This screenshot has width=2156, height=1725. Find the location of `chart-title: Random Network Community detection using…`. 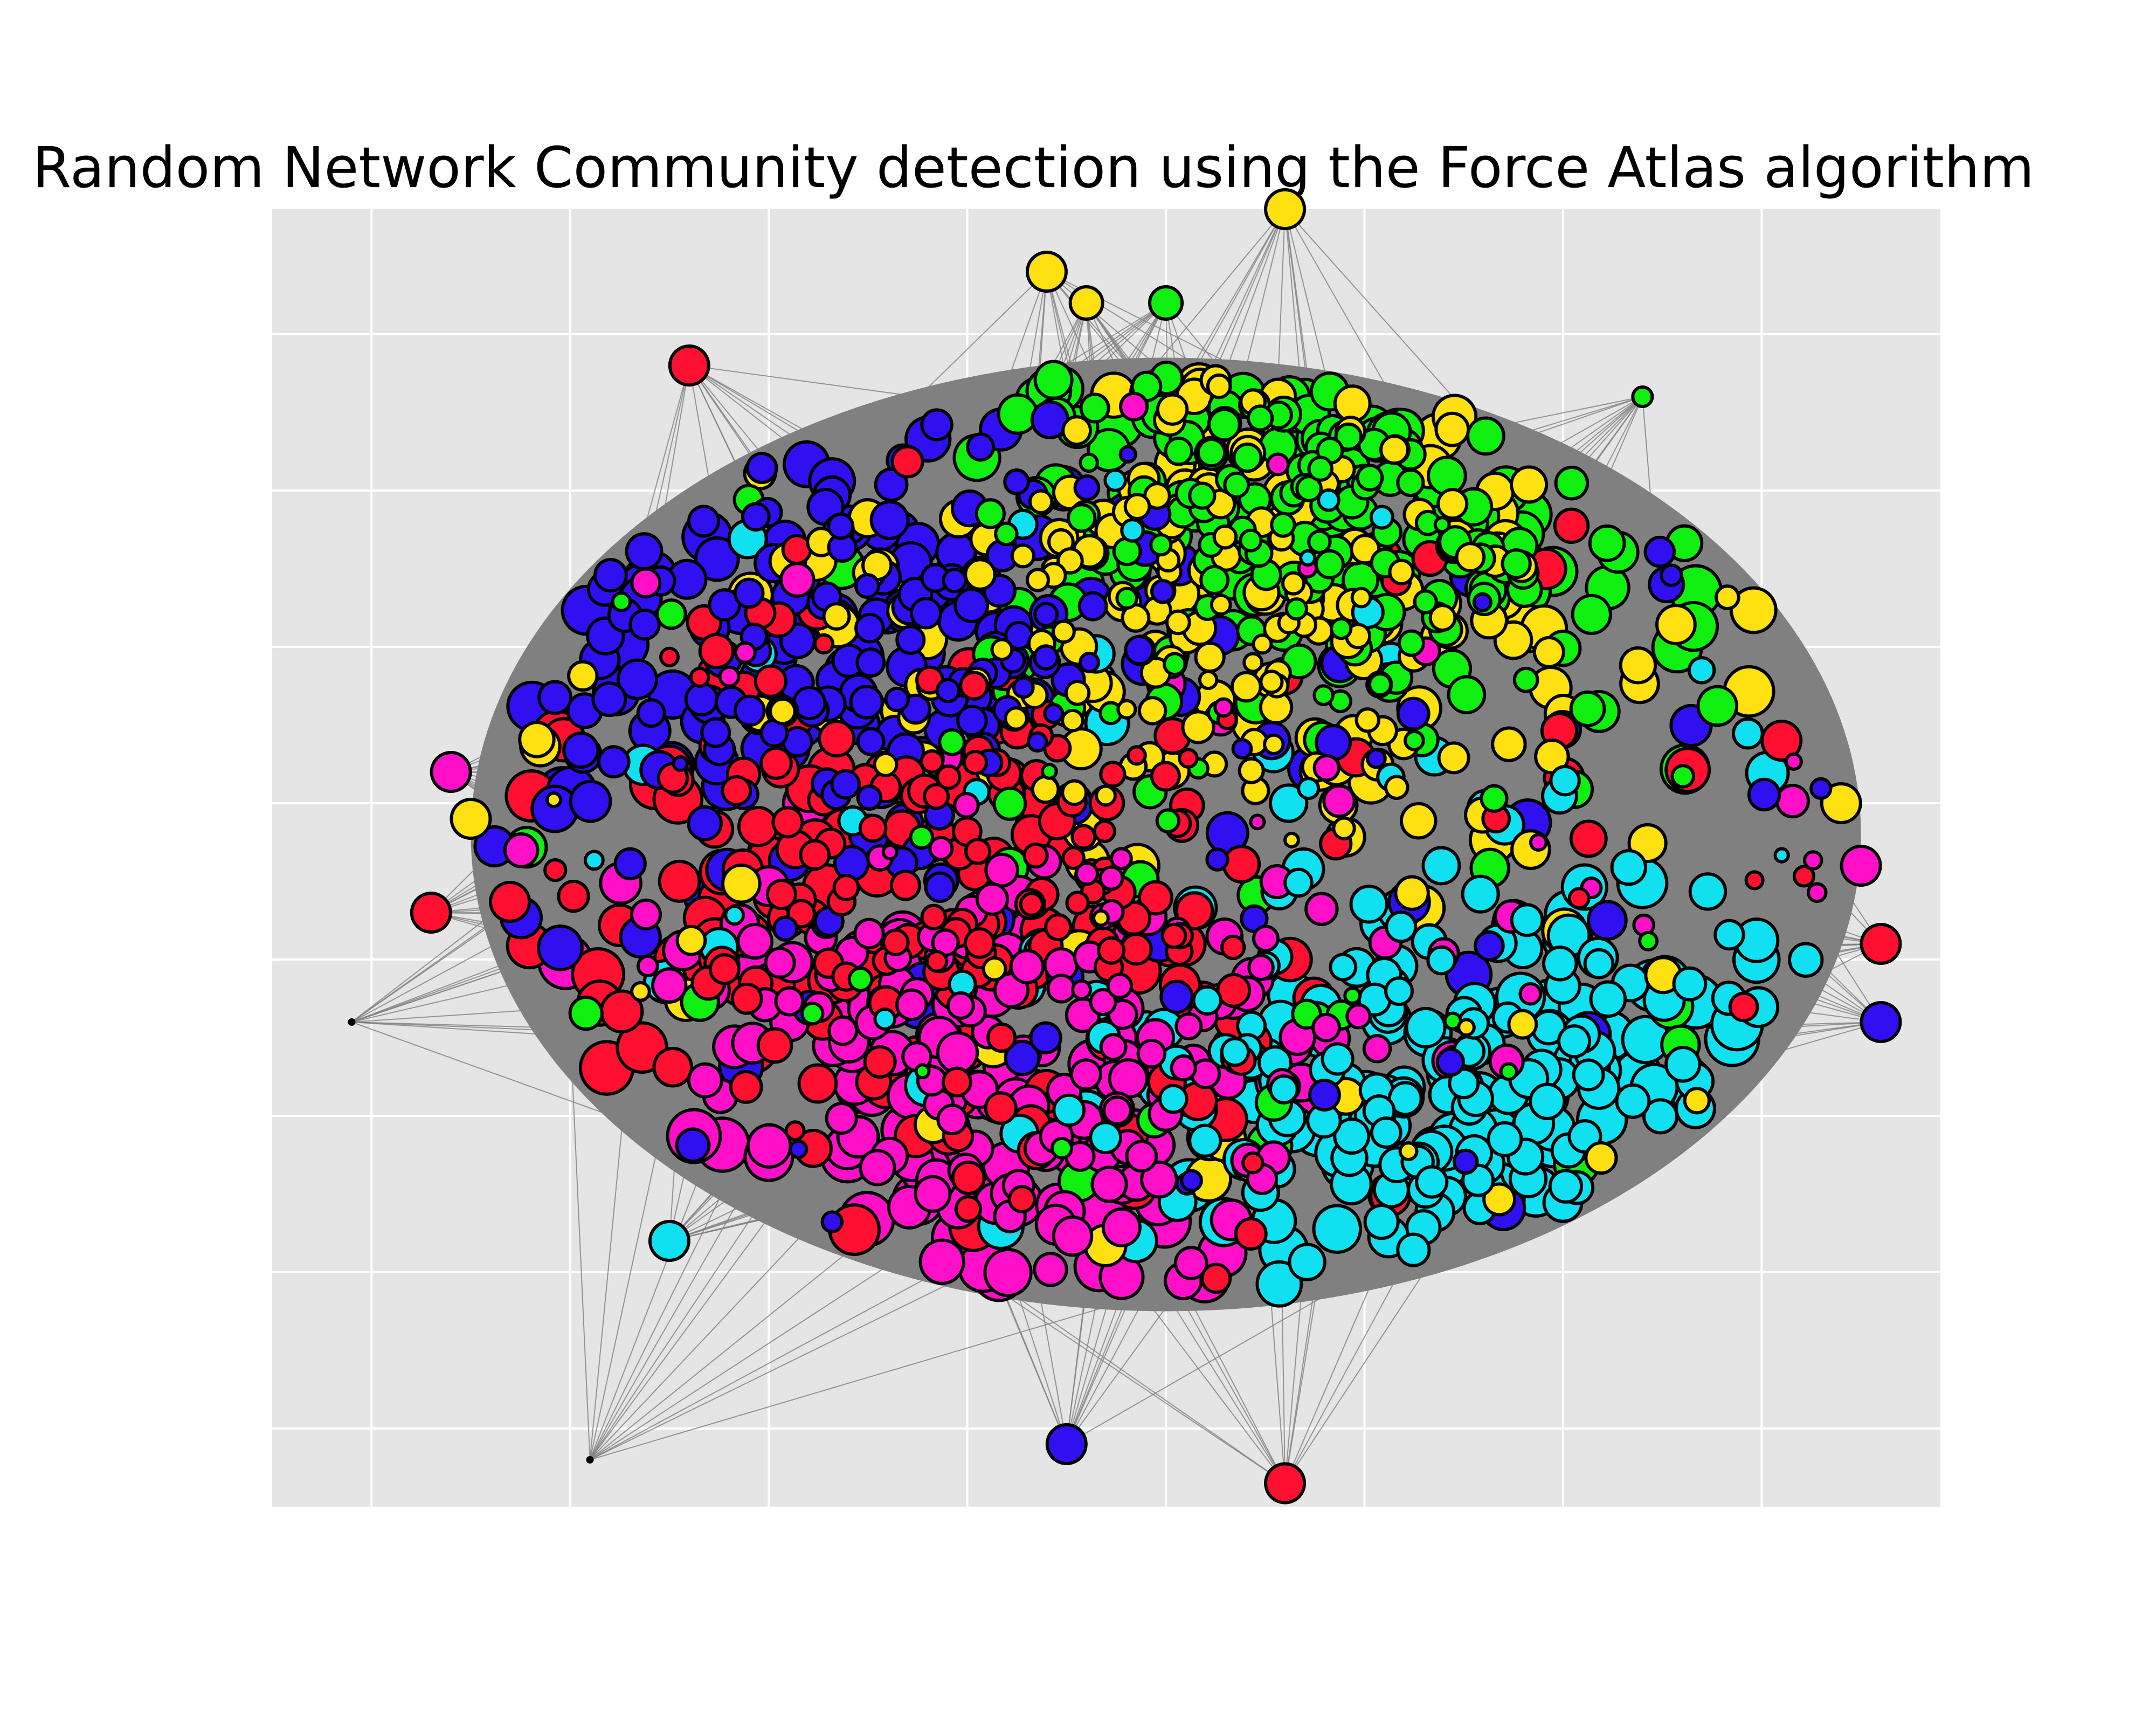

chart-title: Random Network Community detection using… is located at coordinates (1033, 168).